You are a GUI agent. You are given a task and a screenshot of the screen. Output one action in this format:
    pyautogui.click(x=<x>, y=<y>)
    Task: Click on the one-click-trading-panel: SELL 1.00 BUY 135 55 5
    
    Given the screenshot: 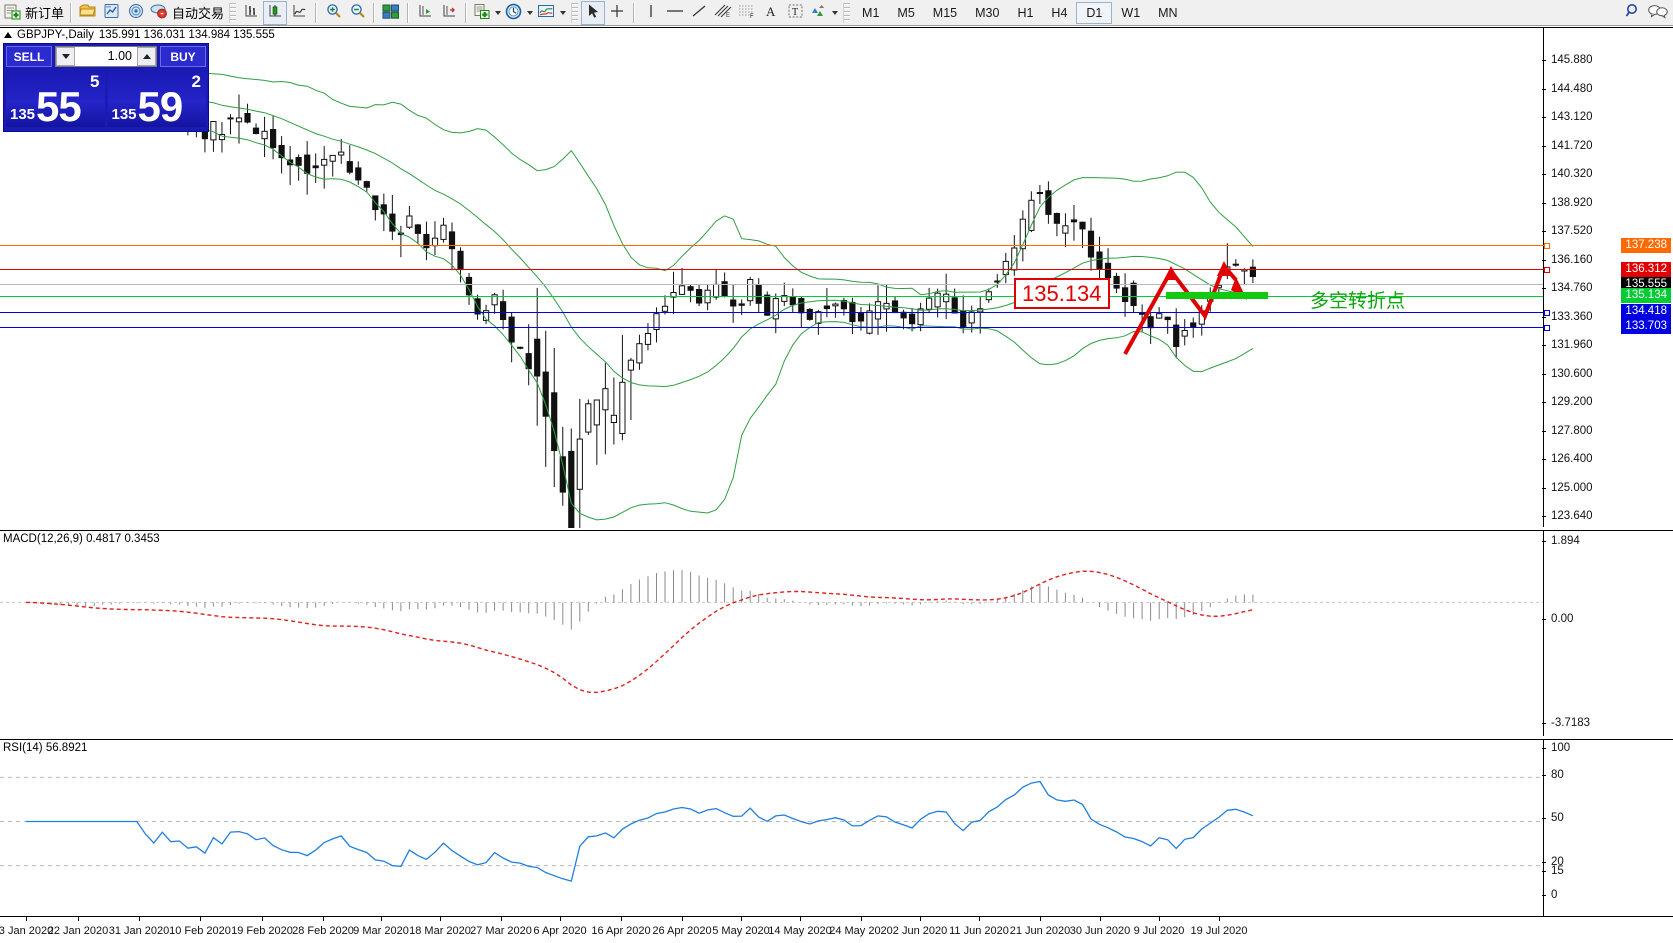 What is the action you would take?
    pyautogui.click(x=106, y=87)
    